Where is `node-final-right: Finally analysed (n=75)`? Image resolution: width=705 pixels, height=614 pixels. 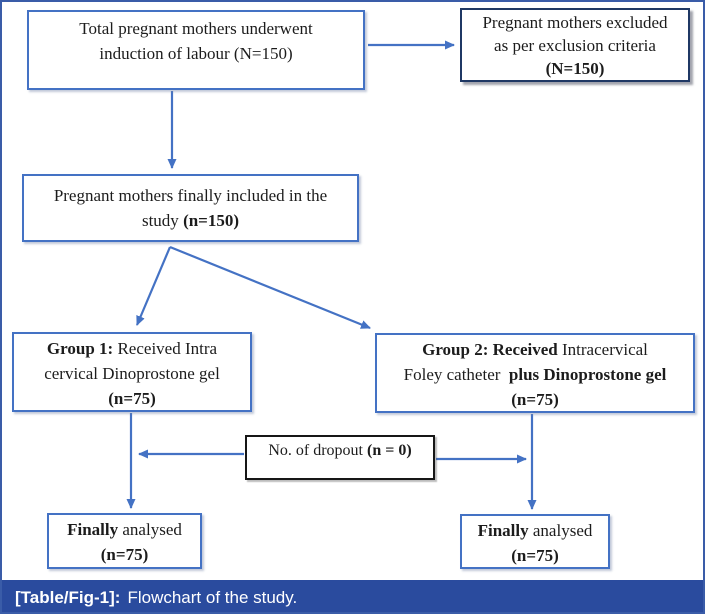
node-final-right: Finally analysed (n=75) is located at coordinates (535, 541).